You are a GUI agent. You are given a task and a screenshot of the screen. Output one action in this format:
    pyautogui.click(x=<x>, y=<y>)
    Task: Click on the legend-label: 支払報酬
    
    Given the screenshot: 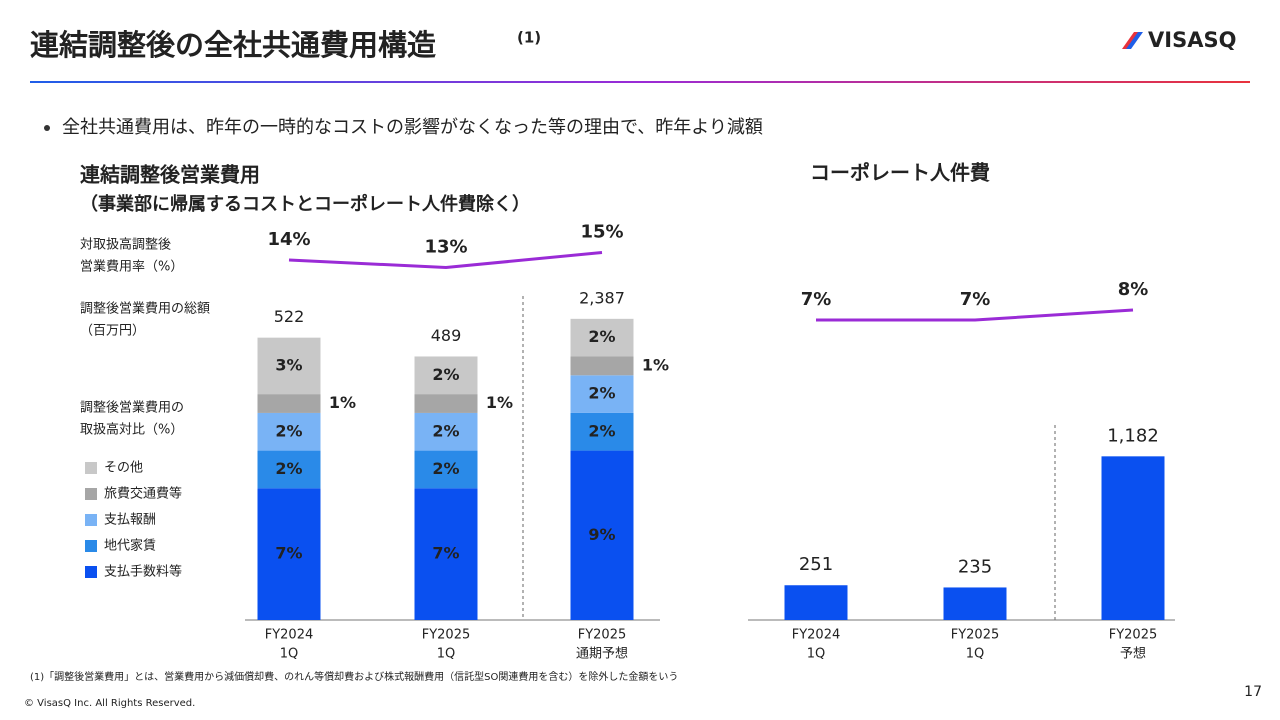 What is the action you would take?
    pyautogui.click(x=130, y=520)
    